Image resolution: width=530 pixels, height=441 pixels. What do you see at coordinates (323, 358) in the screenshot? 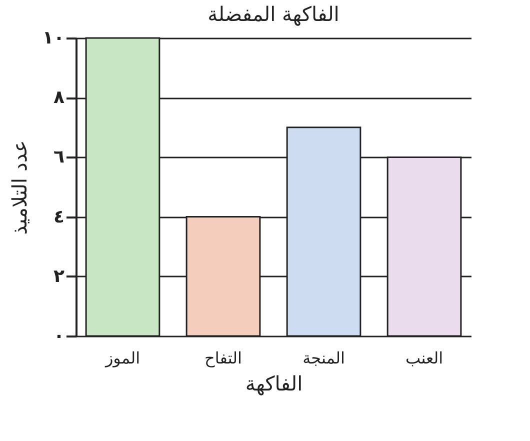
I see `x-tick-label: المنجة` at bounding box center [323, 358].